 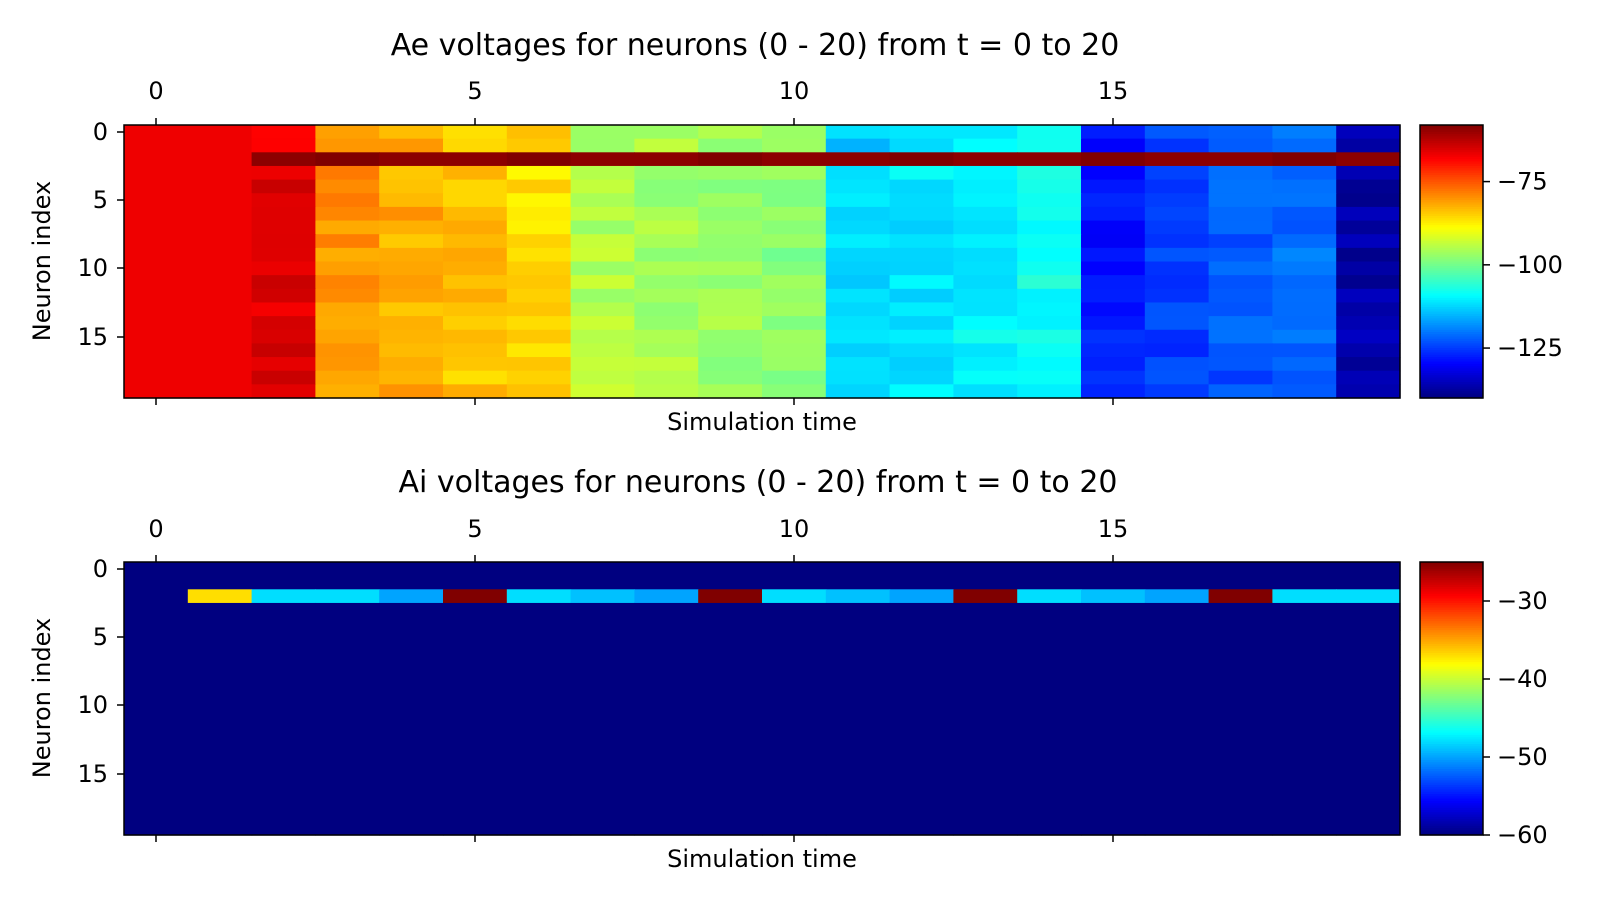 What do you see at coordinates (92, 705) in the screenshot?
I see `ai-y-tick-label-10: 10` at bounding box center [92, 705].